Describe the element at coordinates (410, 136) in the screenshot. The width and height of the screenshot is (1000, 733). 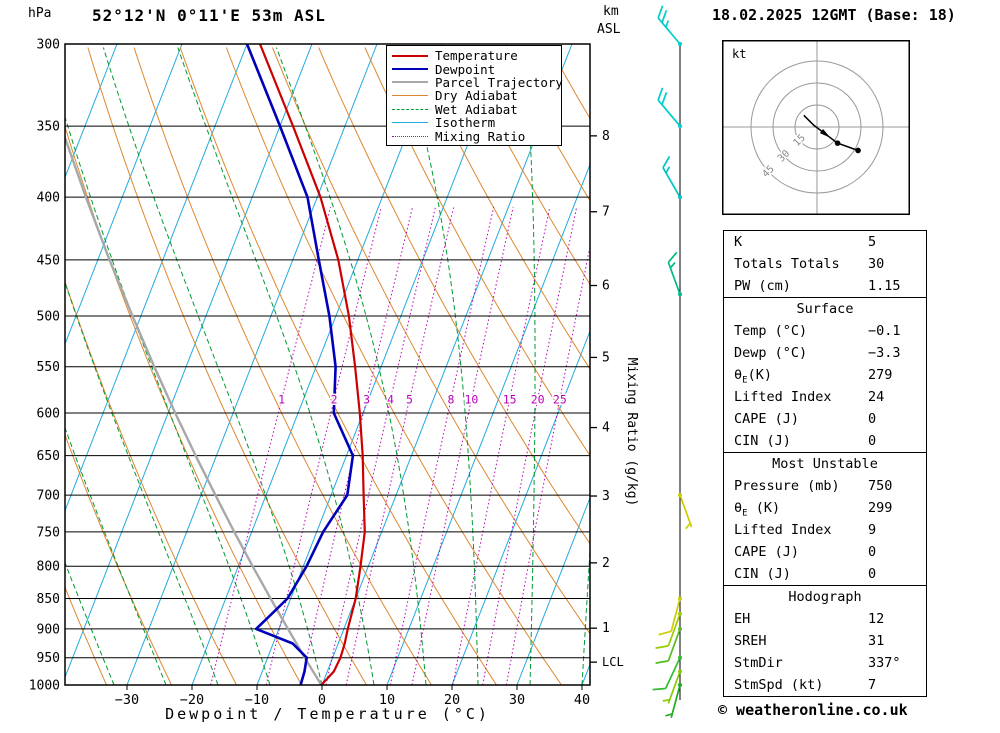
I see `legend-swatch-mixing-ratio` at that location.